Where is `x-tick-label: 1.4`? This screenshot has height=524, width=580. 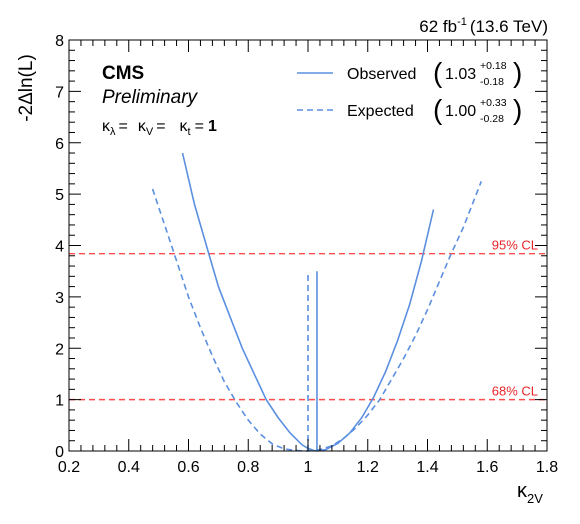 x-tick-label: 1.4 is located at coordinates (427, 467).